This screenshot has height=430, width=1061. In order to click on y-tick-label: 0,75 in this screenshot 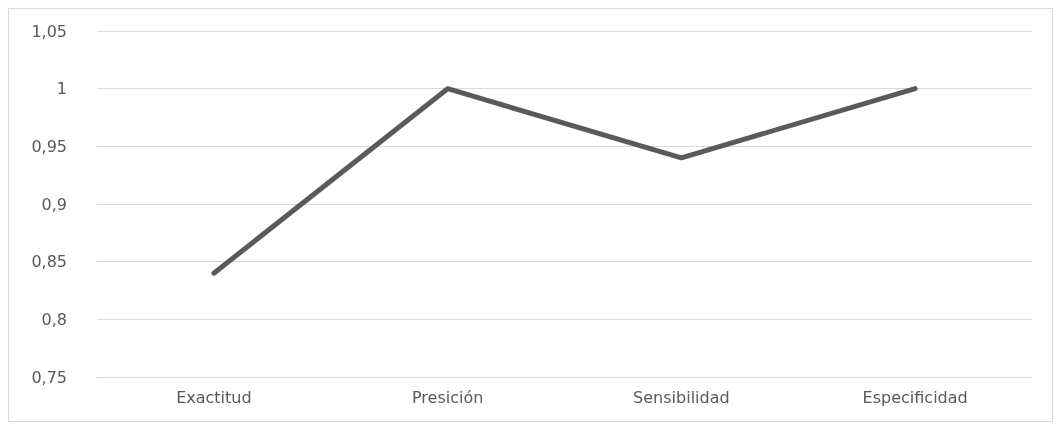, I will do `click(49, 377)`.